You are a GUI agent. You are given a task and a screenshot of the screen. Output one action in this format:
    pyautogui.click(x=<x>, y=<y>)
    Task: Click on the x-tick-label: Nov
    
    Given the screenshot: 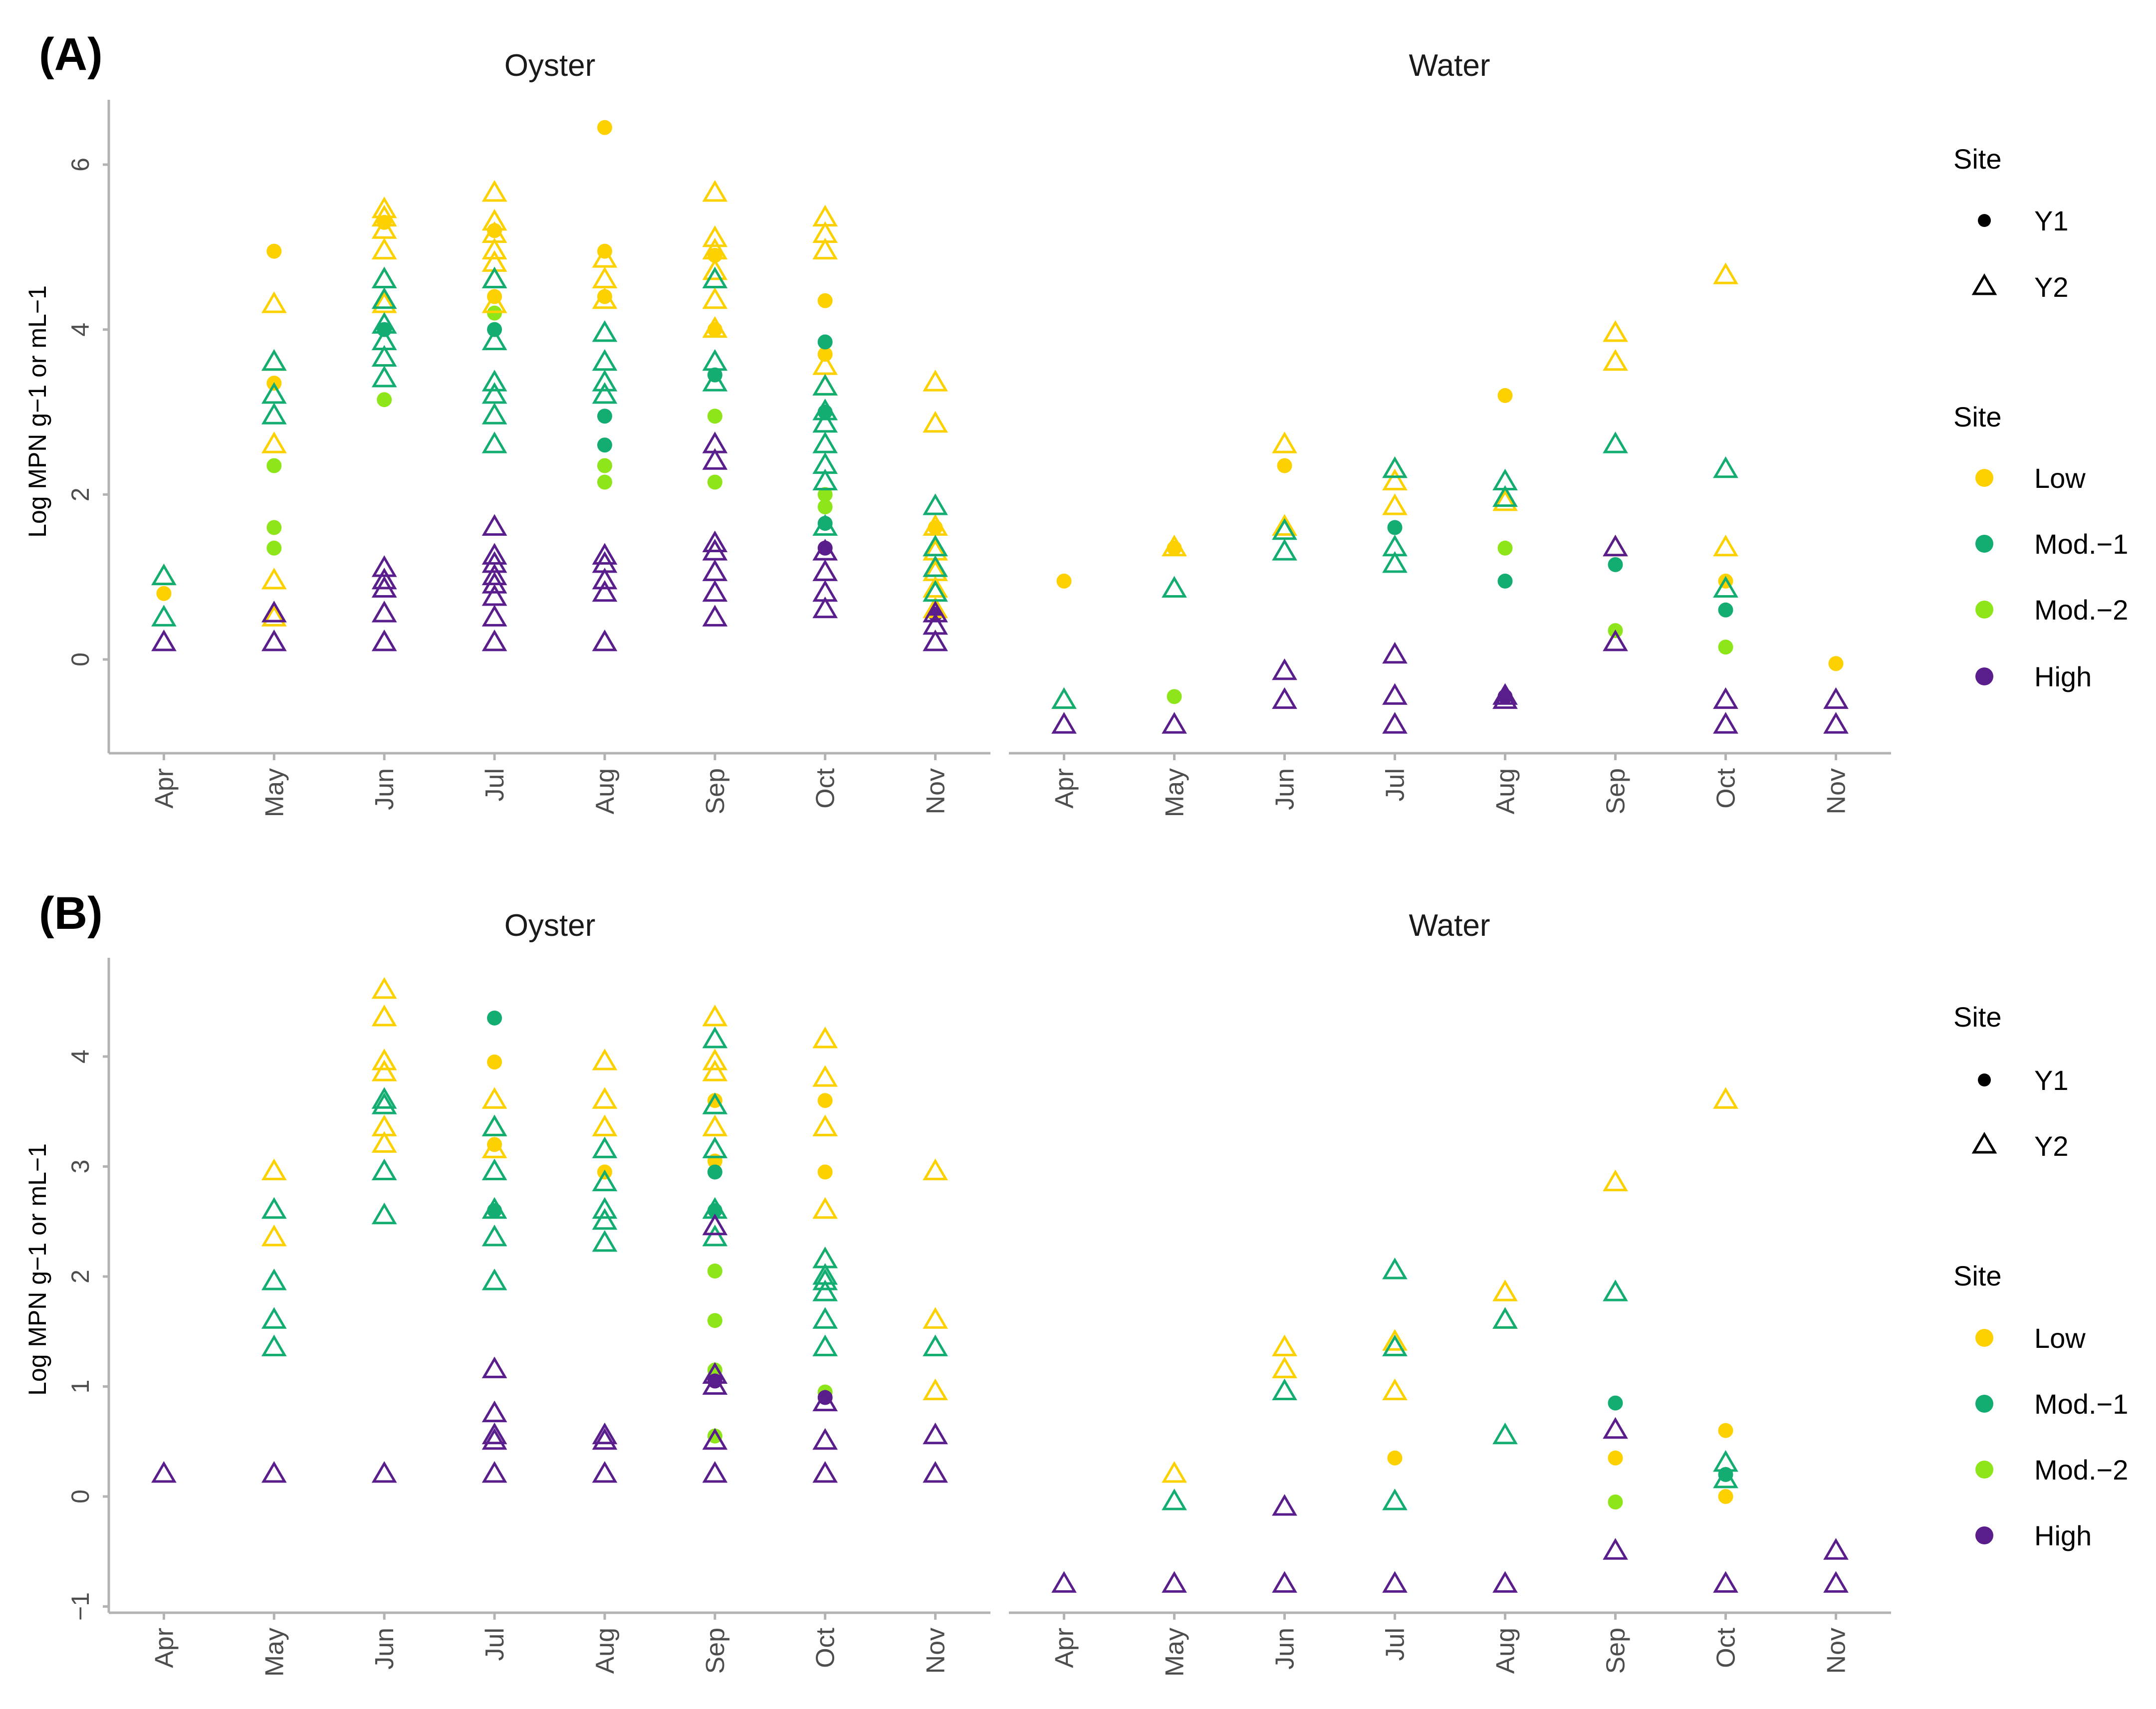 What is the action you would take?
    pyautogui.click(x=937, y=791)
    